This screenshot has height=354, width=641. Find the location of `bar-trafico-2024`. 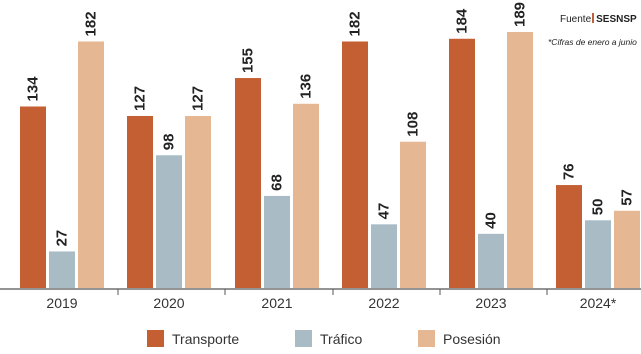

bar-trafico-2024 is located at coordinates (598, 254).